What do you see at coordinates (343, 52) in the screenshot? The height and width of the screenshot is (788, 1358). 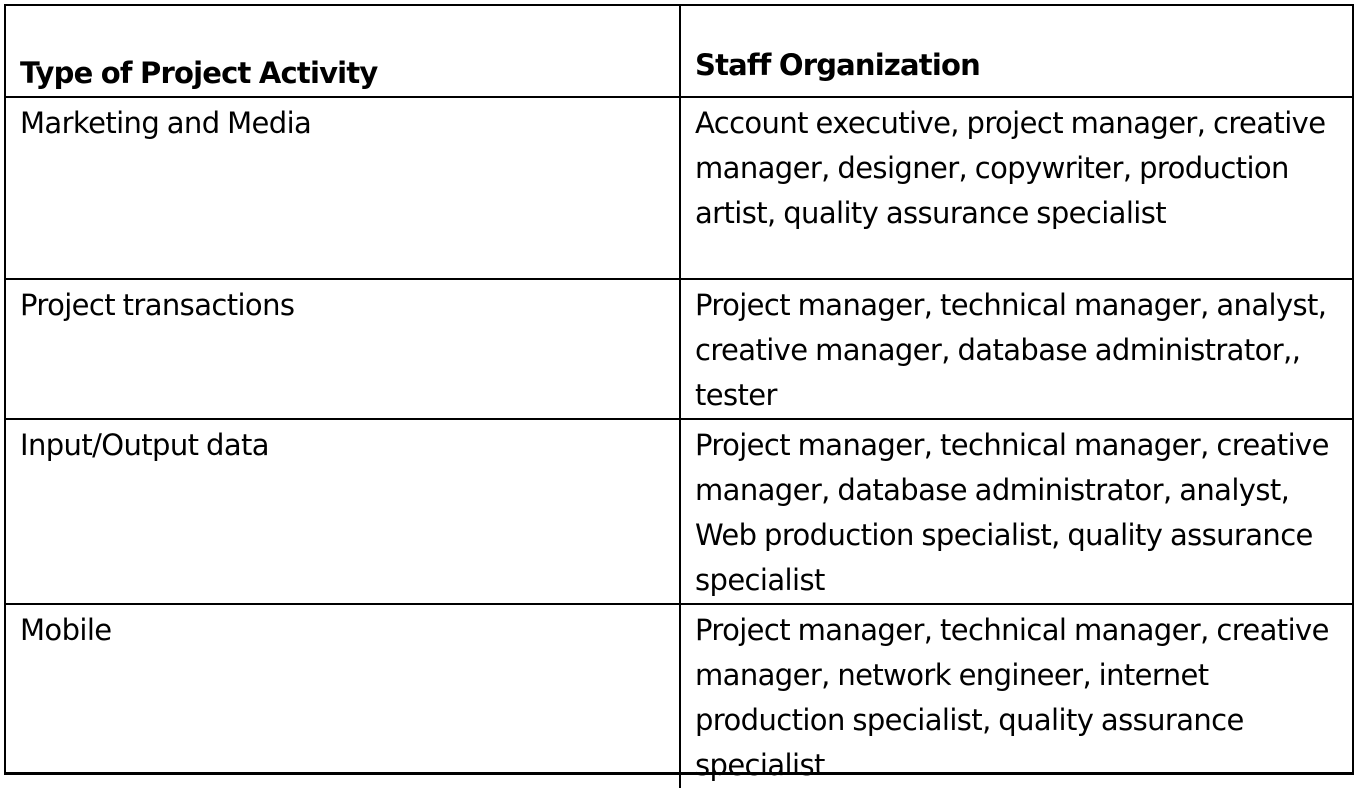 I see `header-type-of-project-activity: Type of Project Activity` at bounding box center [343, 52].